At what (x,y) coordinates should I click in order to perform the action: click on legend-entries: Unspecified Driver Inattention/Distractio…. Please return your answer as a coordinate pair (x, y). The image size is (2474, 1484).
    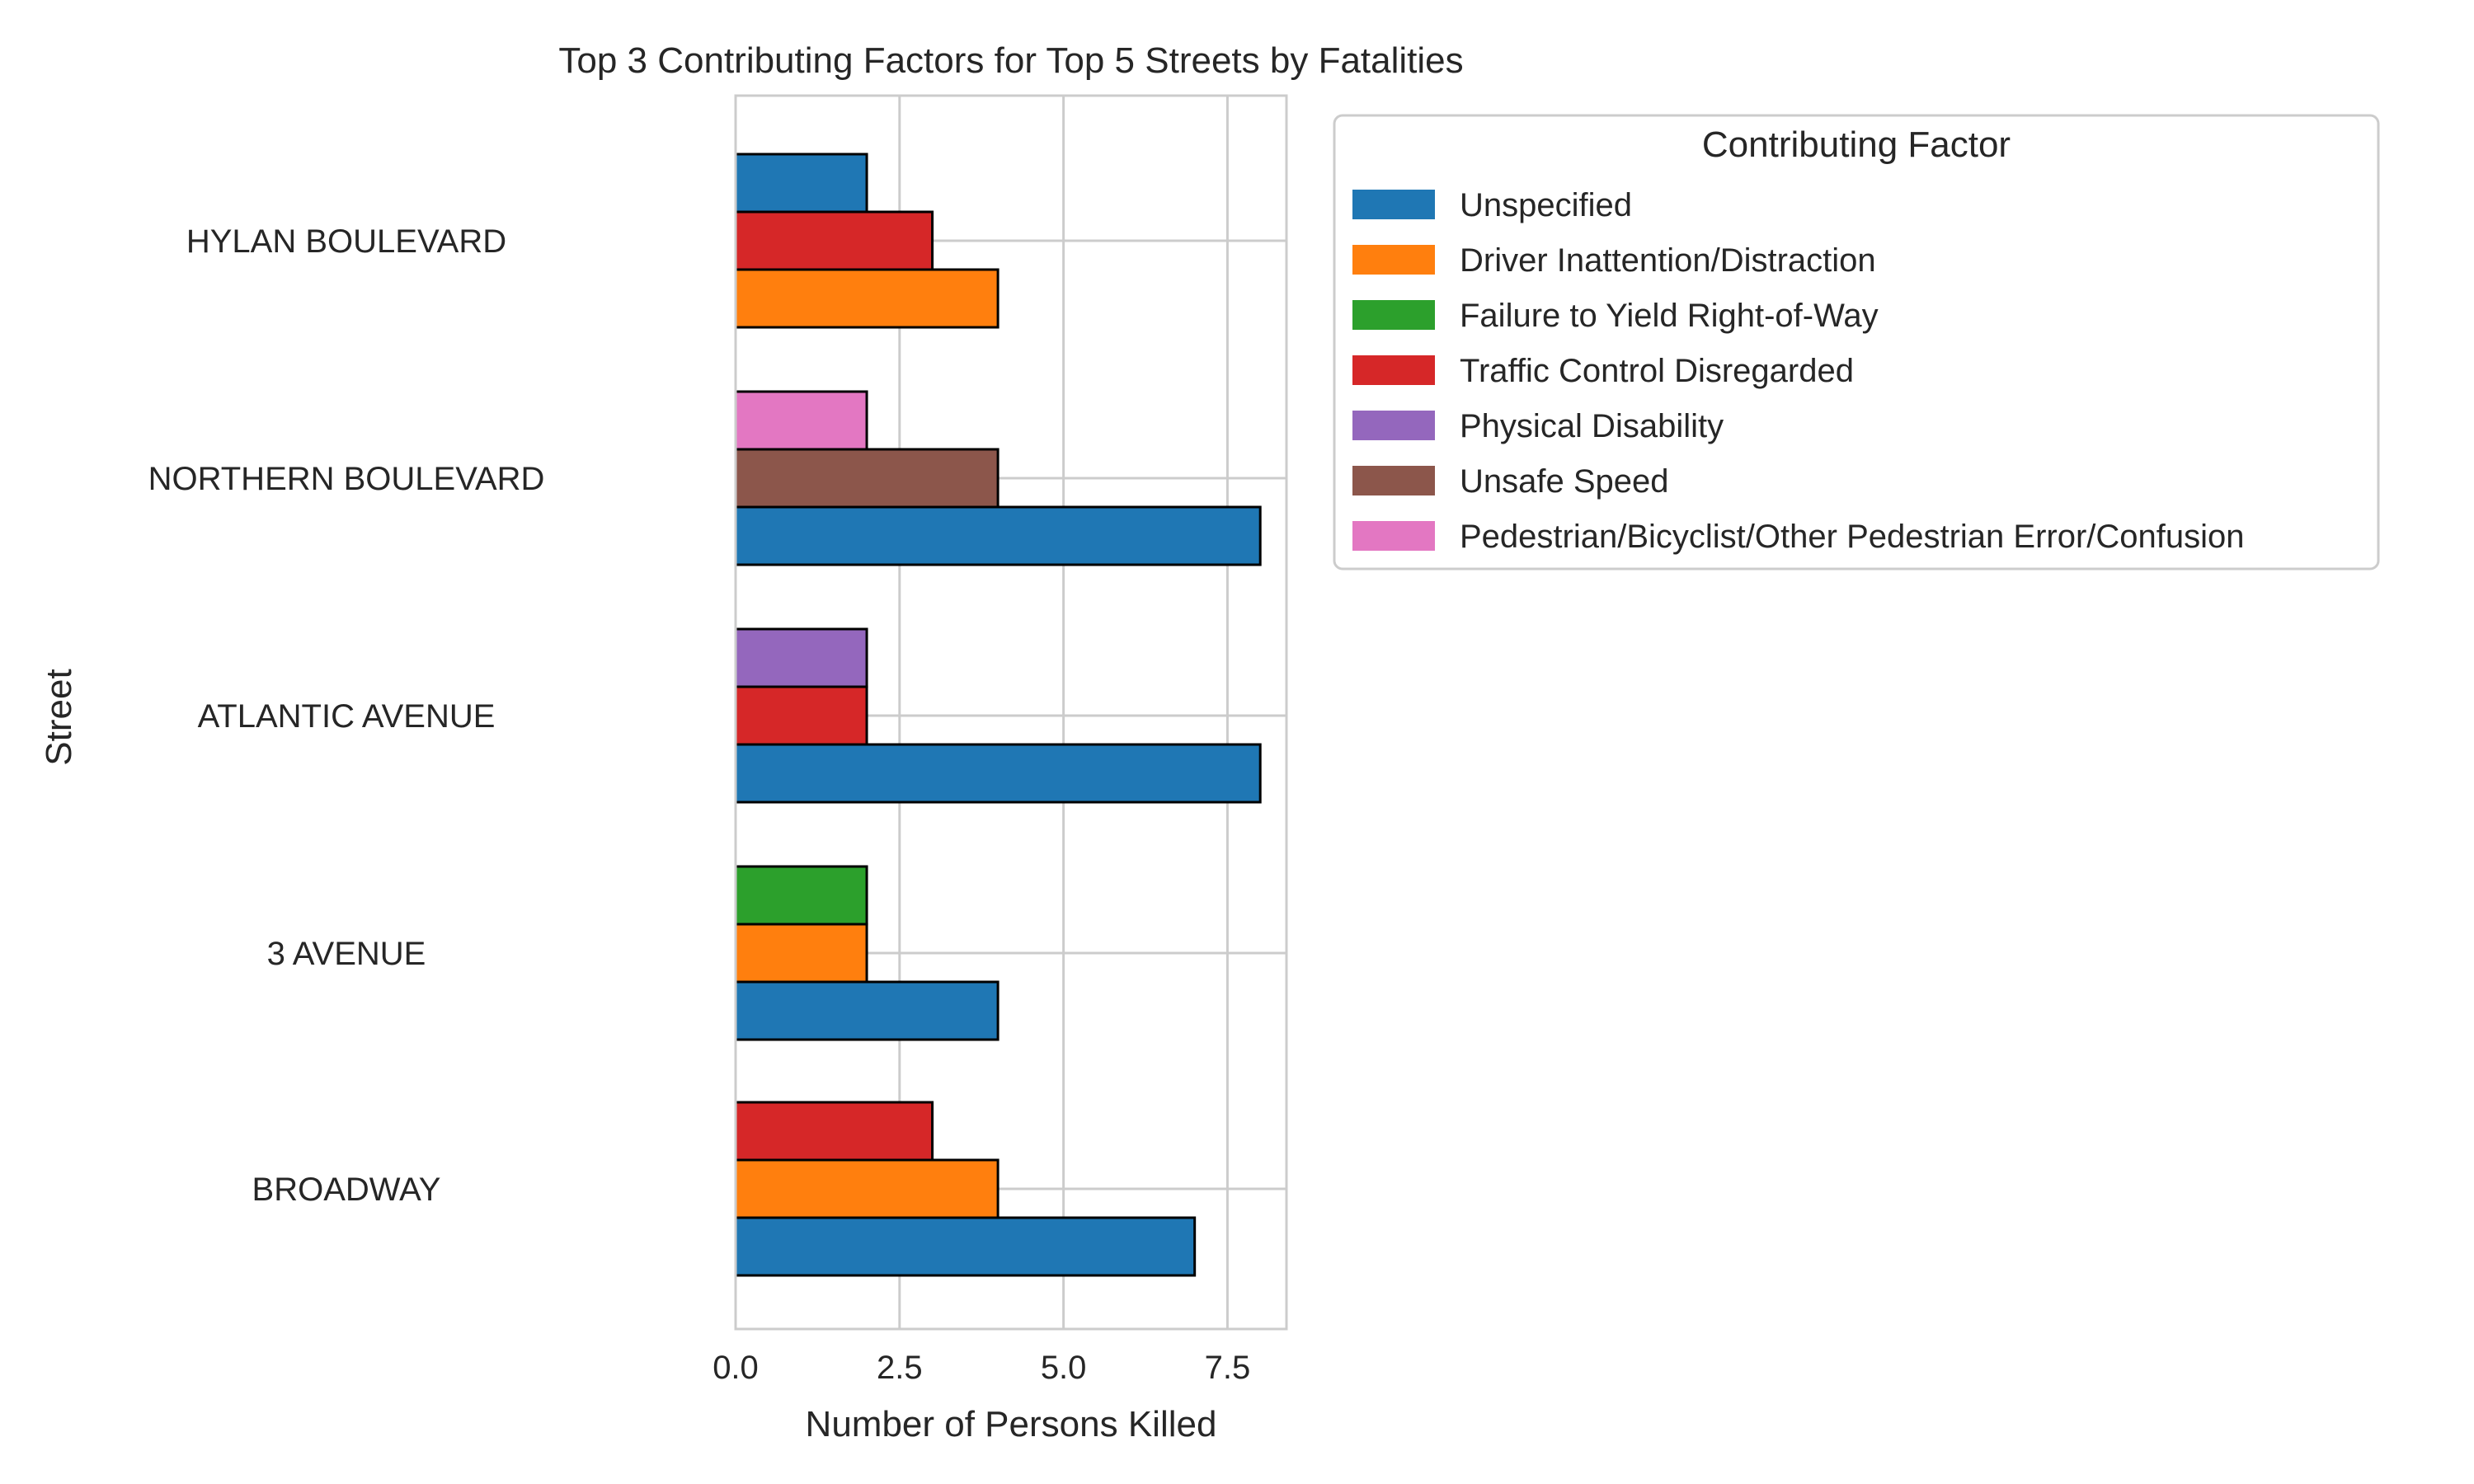
    Looking at the image, I should click on (1798, 371).